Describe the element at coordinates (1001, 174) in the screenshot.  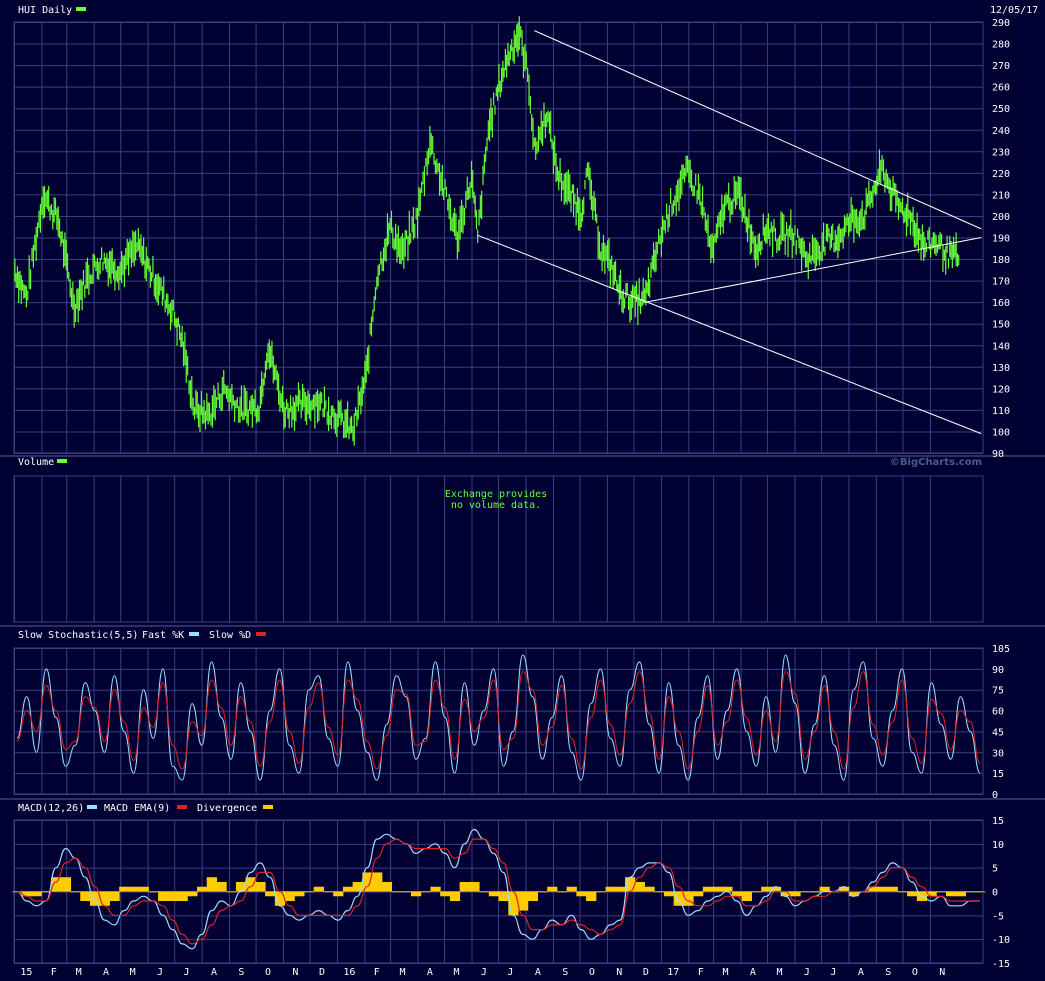
I see `price-y-tick-label-13: 220` at that location.